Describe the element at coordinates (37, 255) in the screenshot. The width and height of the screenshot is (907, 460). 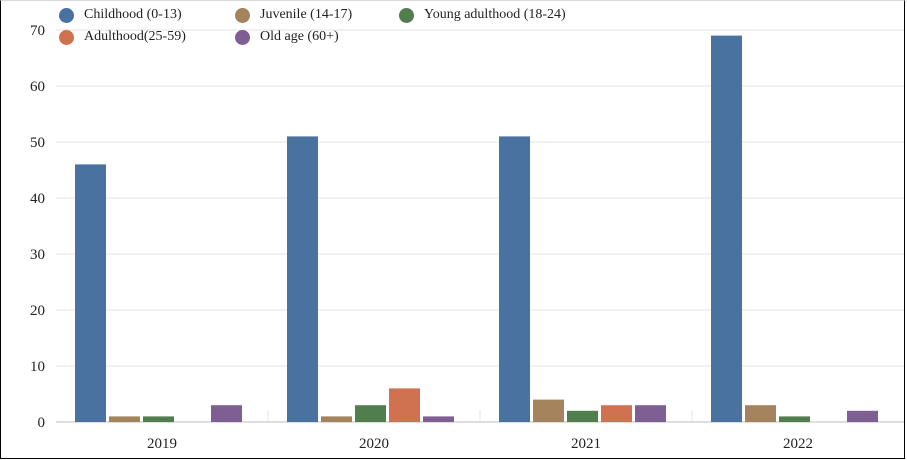
I see `y-tick-label: 30` at that location.